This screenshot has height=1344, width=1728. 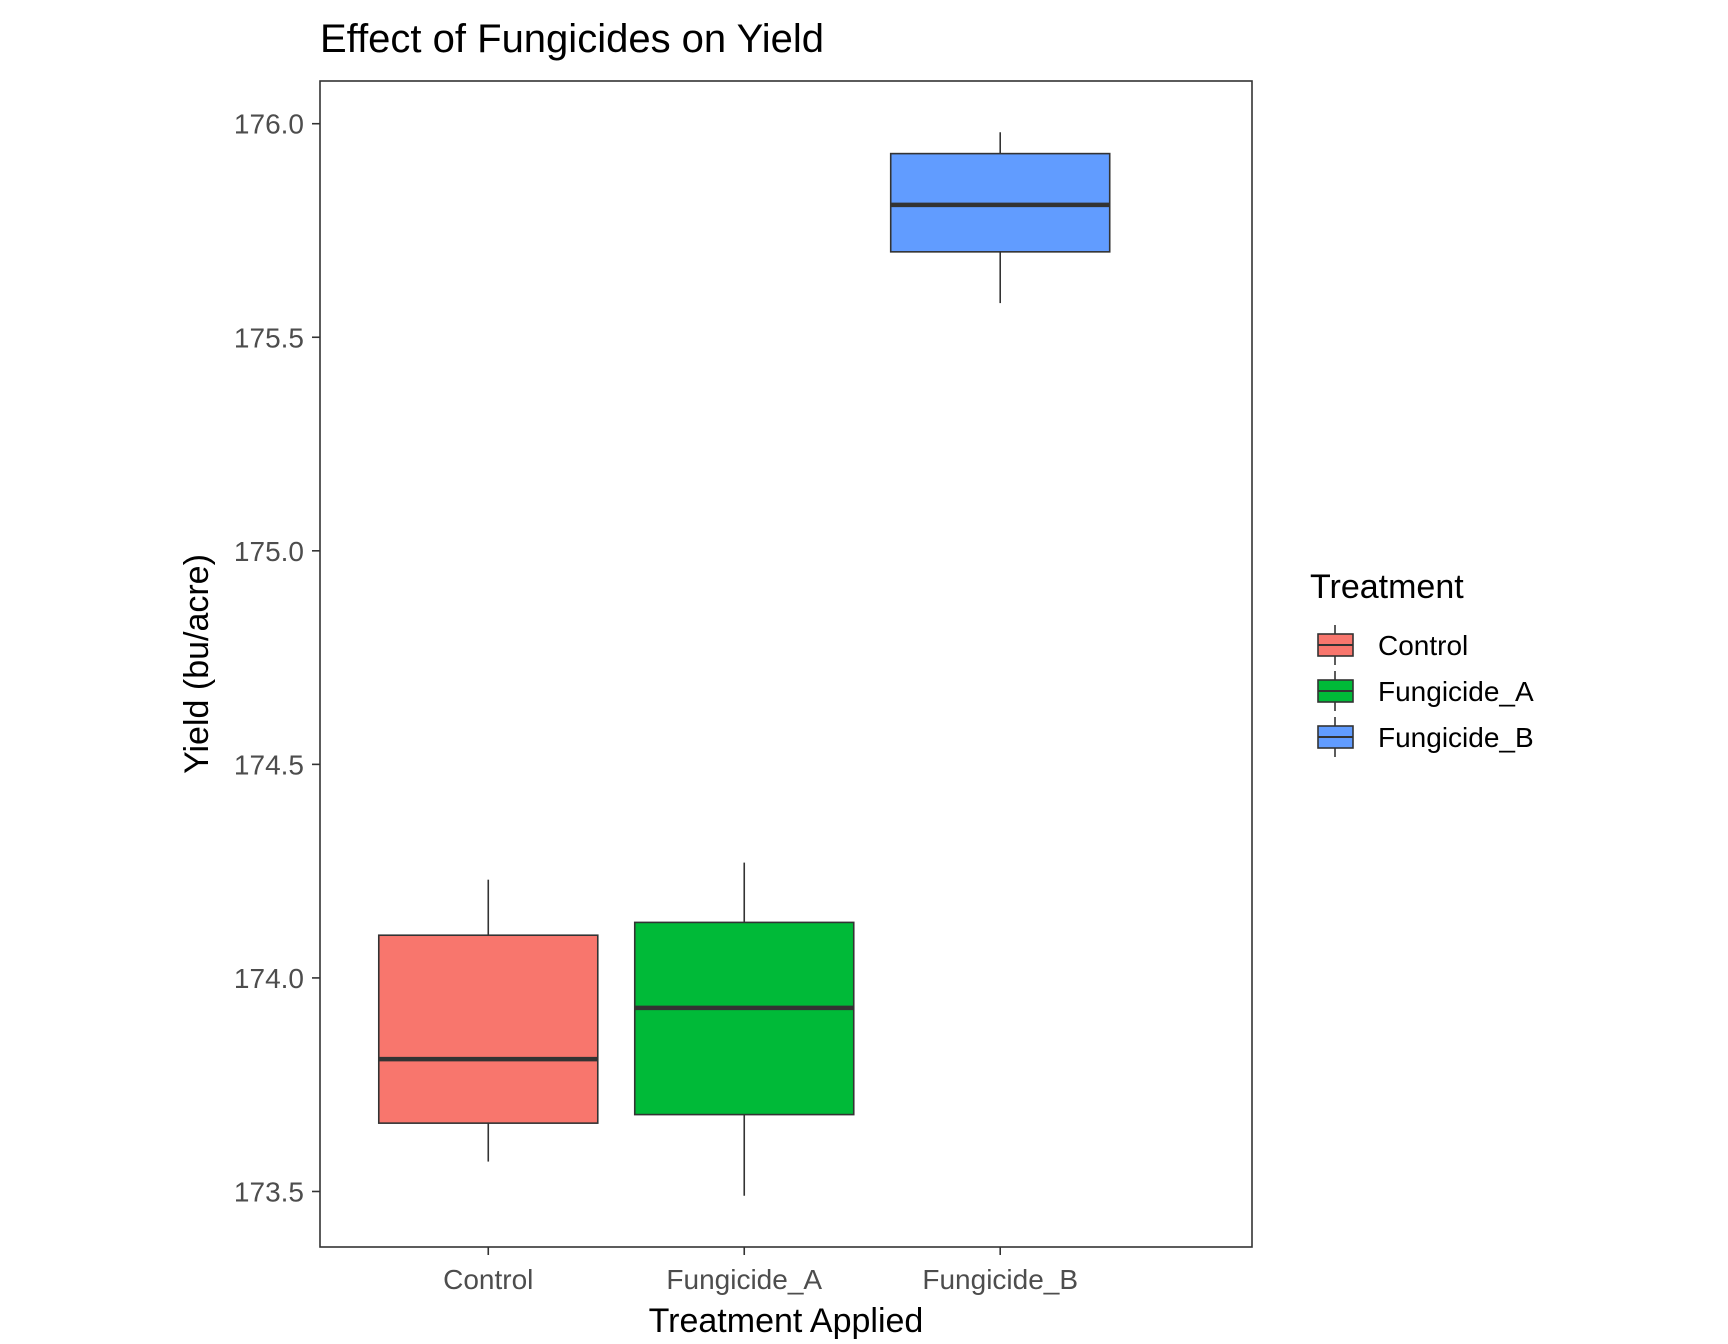 I want to click on x-tick-label: Fungicide_A, so click(x=744, y=1279).